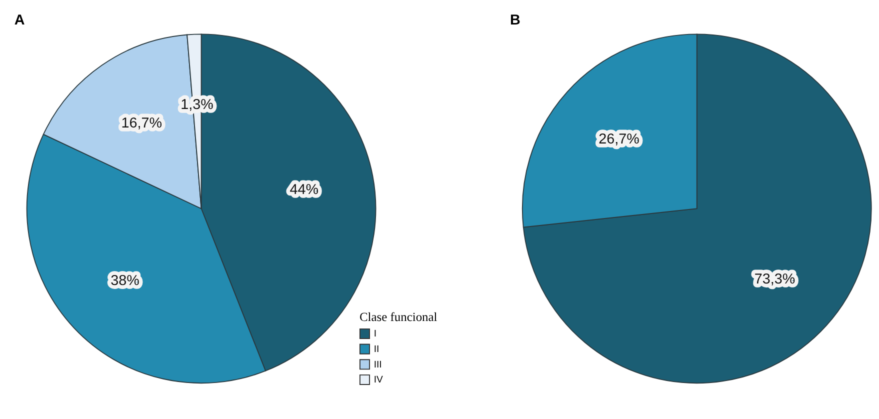 The height and width of the screenshot is (419, 879). I want to click on legend-label: I, so click(375, 334).